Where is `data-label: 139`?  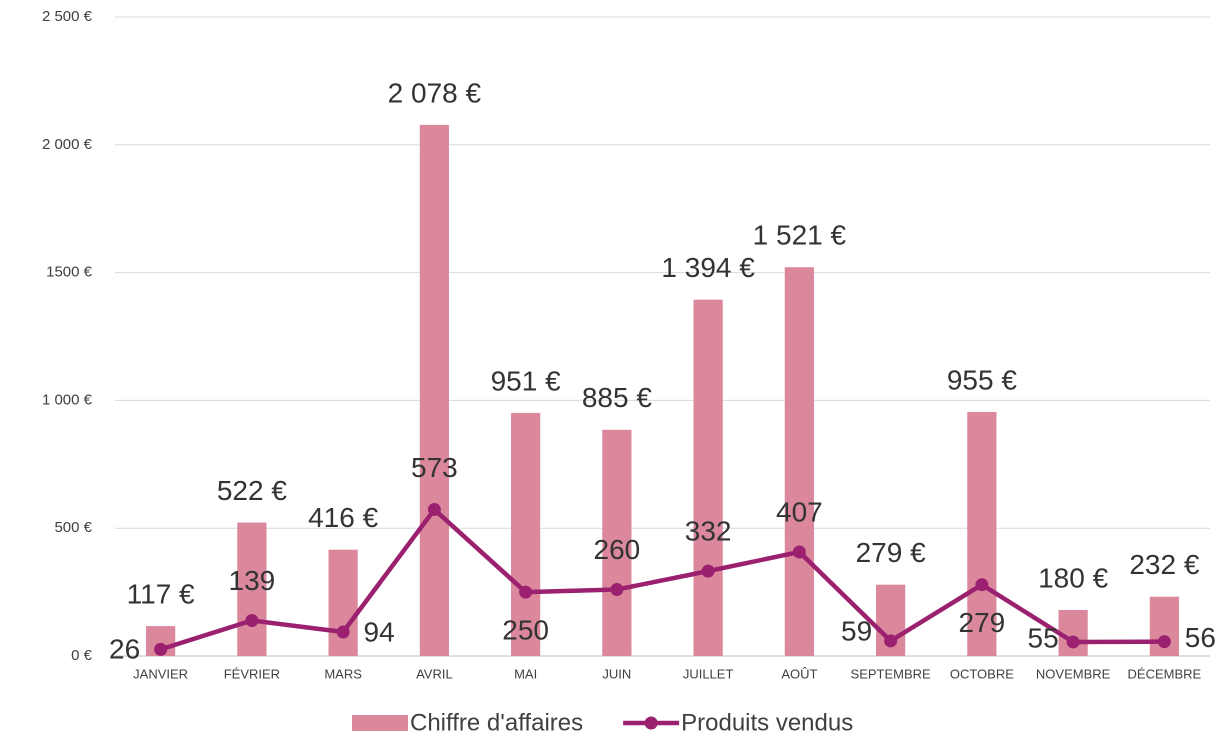 data-label: 139 is located at coordinates (252, 580).